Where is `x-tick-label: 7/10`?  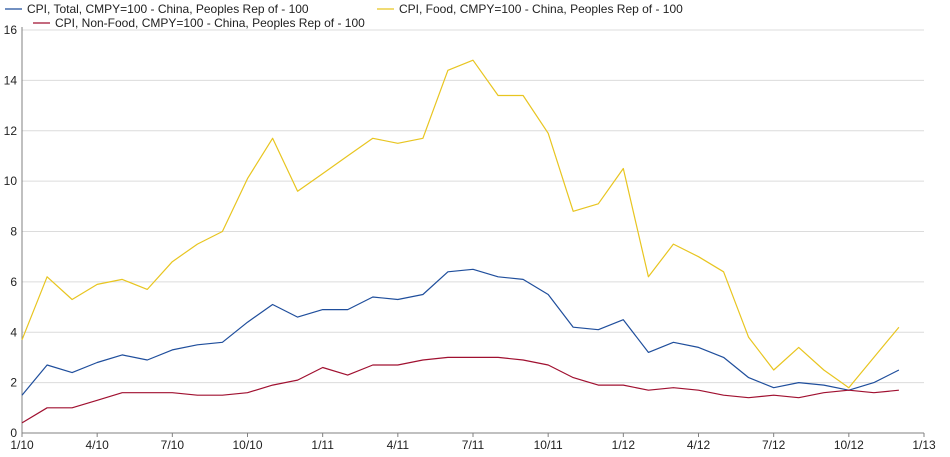
x-tick-label: 7/10 is located at coordinates (173, 445).